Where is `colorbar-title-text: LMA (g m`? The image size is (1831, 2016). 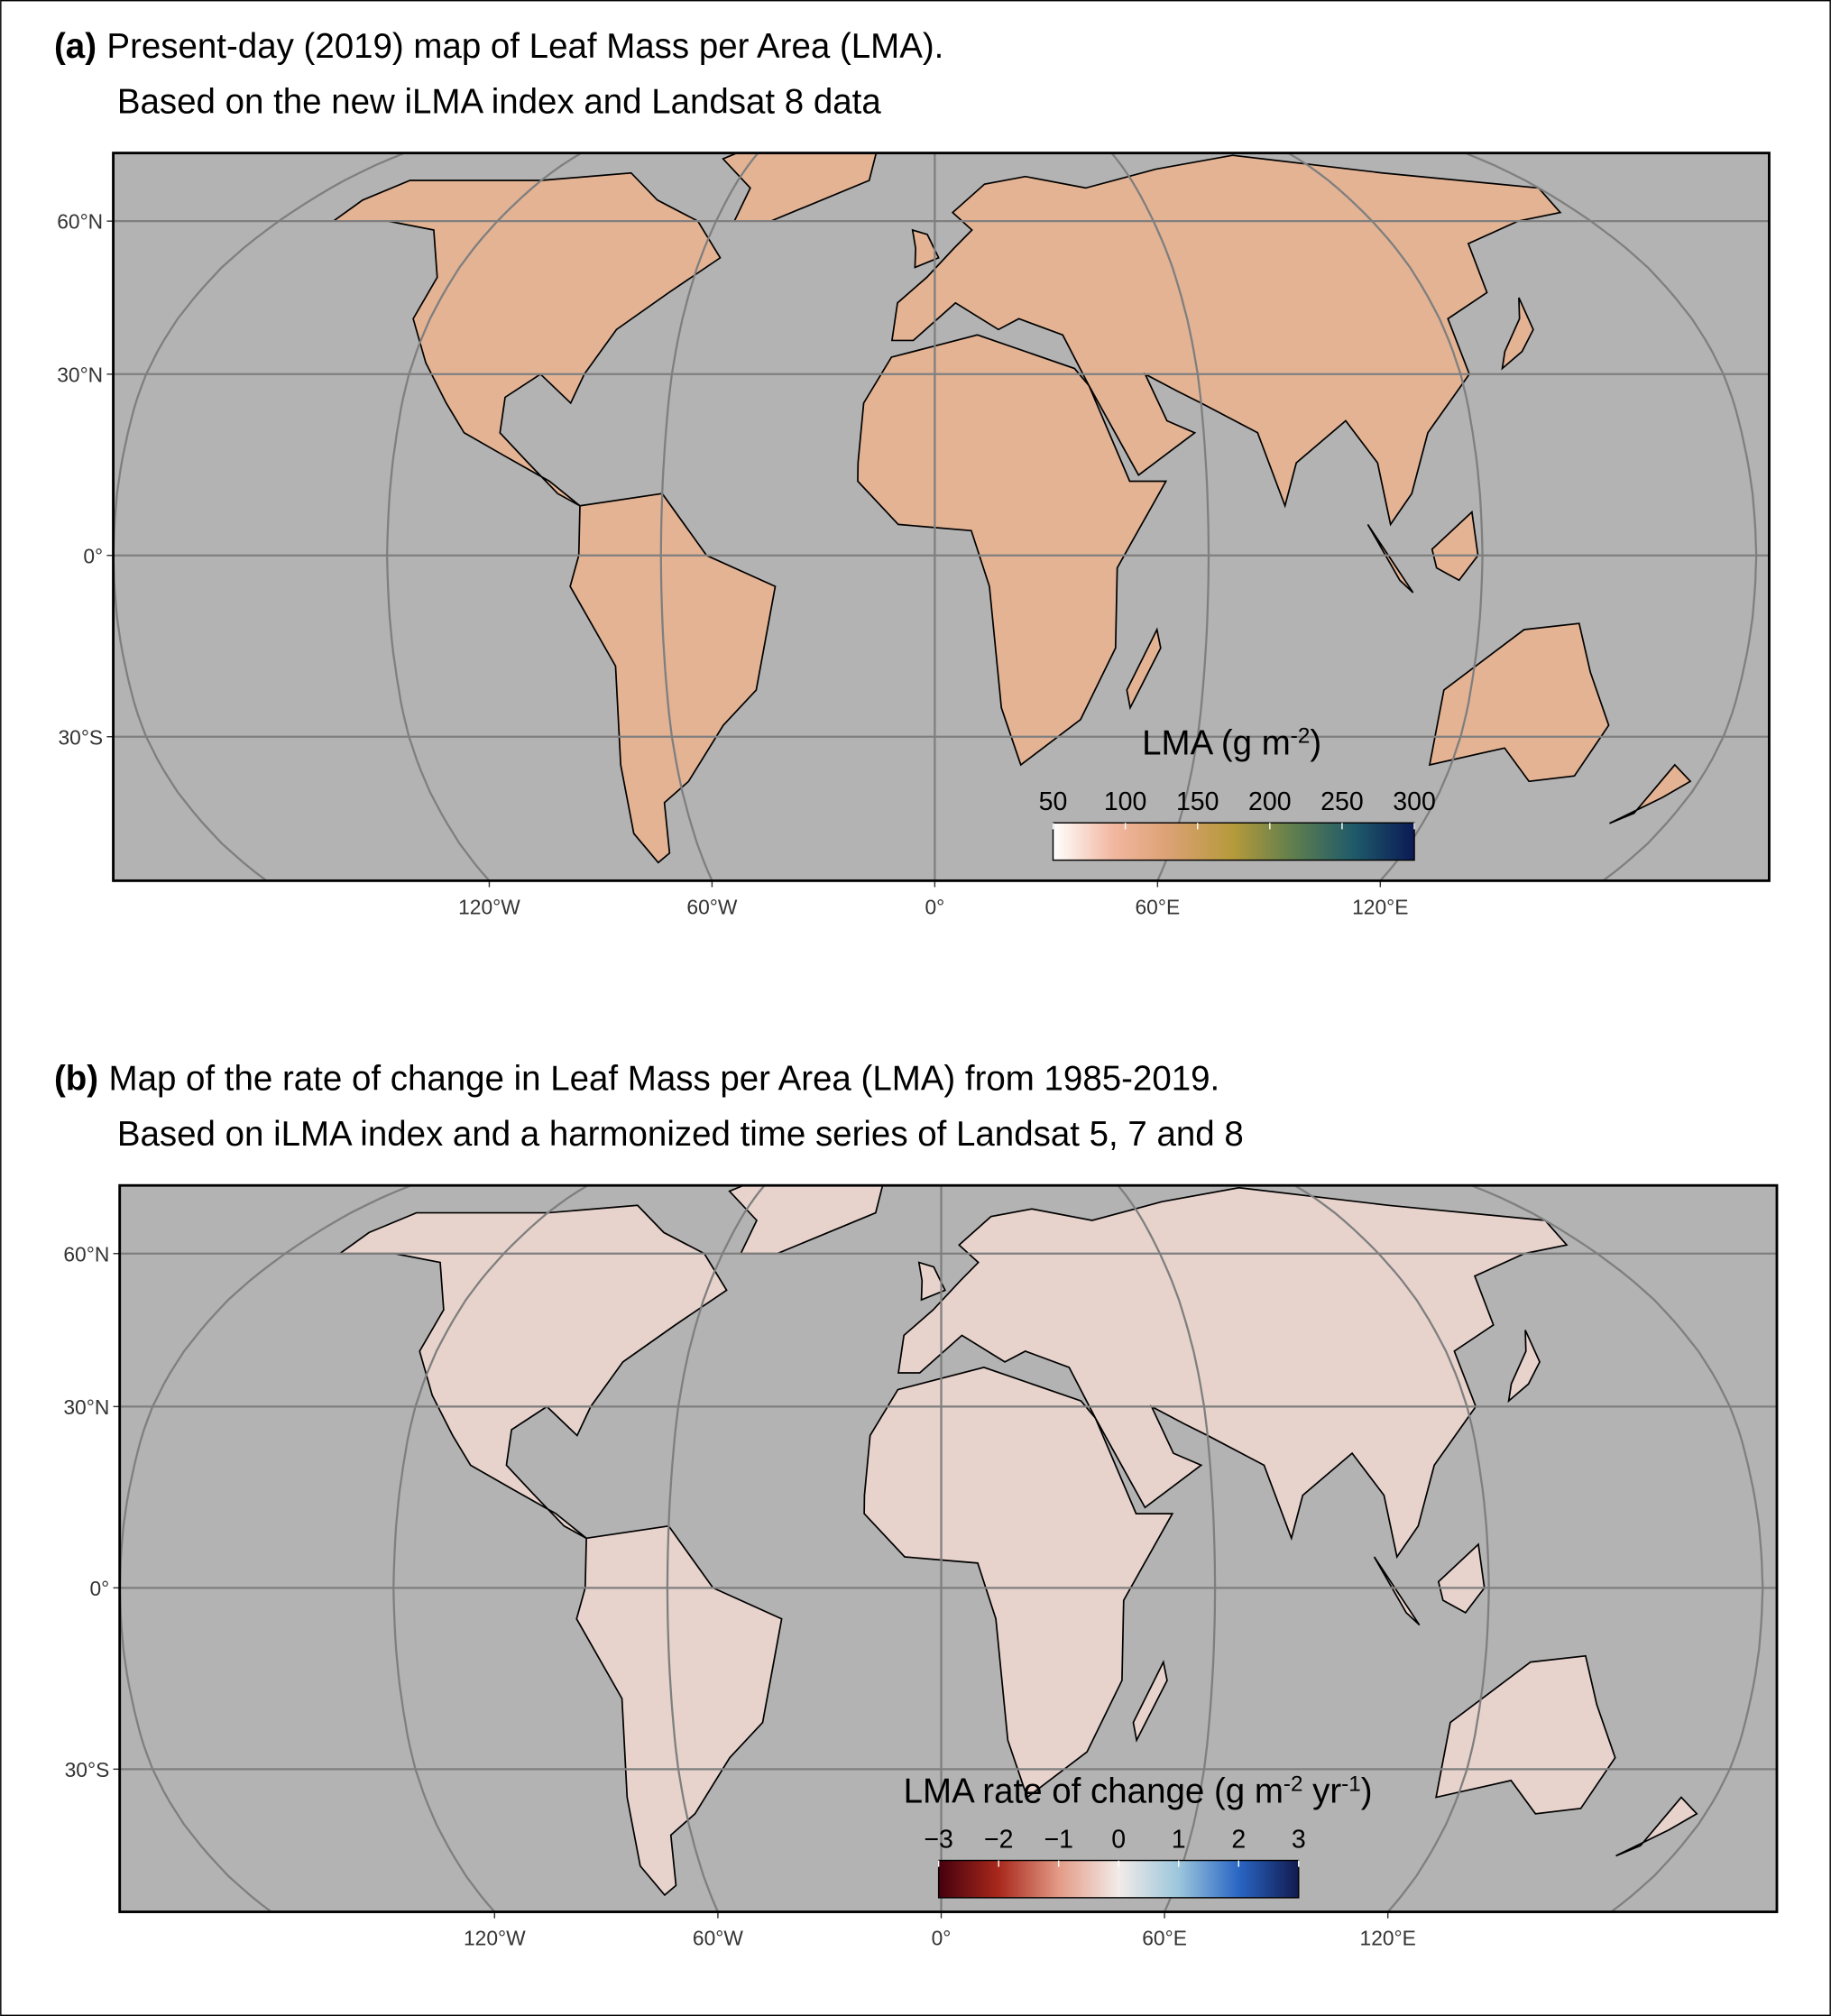
colorbar-title-text: LMA (g m is located at coordinates (1217, 743).